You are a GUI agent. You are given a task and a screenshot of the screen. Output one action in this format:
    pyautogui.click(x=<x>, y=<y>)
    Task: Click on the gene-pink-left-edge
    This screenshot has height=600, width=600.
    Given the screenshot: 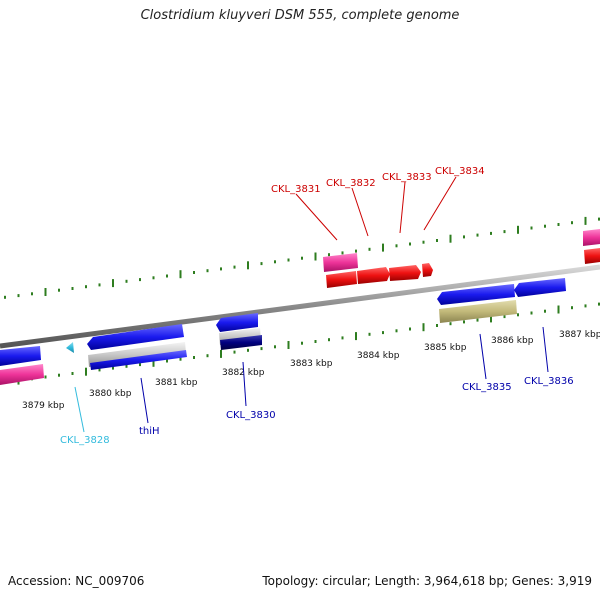 What is the action you would take?
    pyautogui.click(x=22, y=374)
    